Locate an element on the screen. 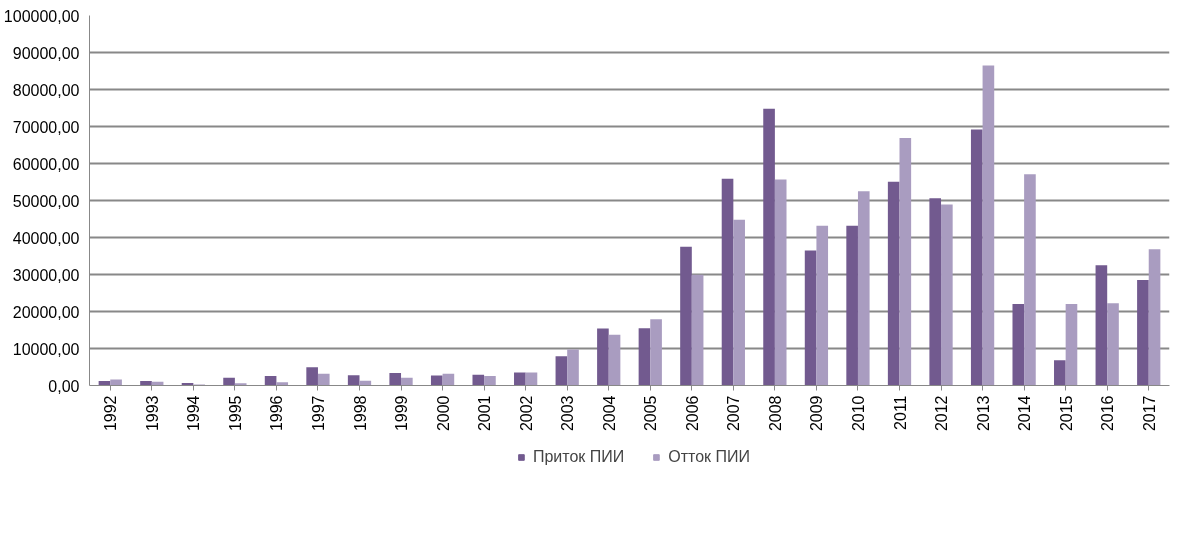 Image resolution: width=1189 pixels, height=539 pixels. x-tick-label: 2004 is located at coordinates (609, 413).